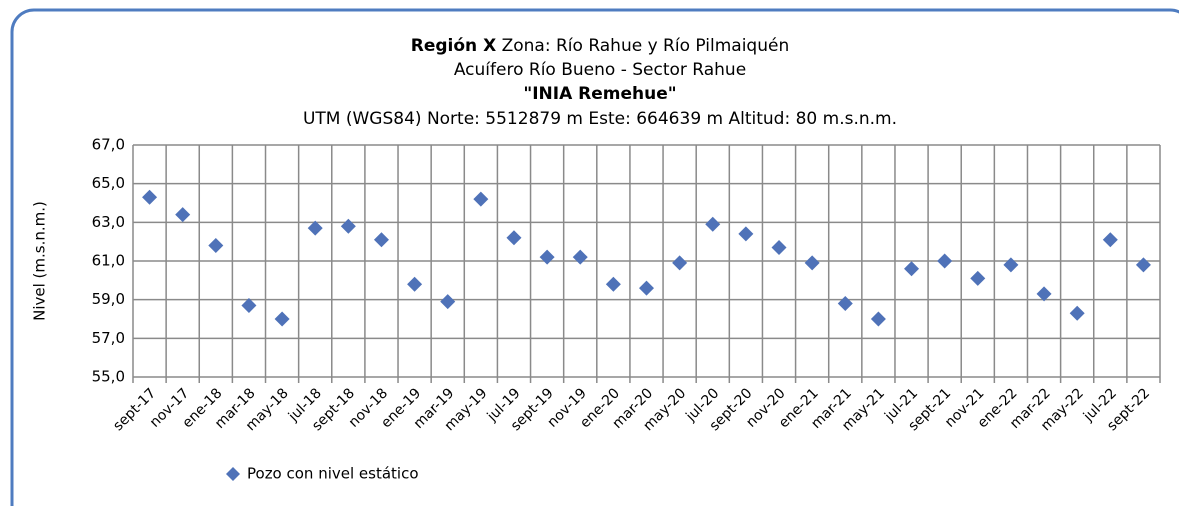 This screenshot has width=1179, height=510. Describe the element at coordinates (40, 261) in the screenshot. I see `y-axis-label: Nivel (m.s.n.m.)` at that location.